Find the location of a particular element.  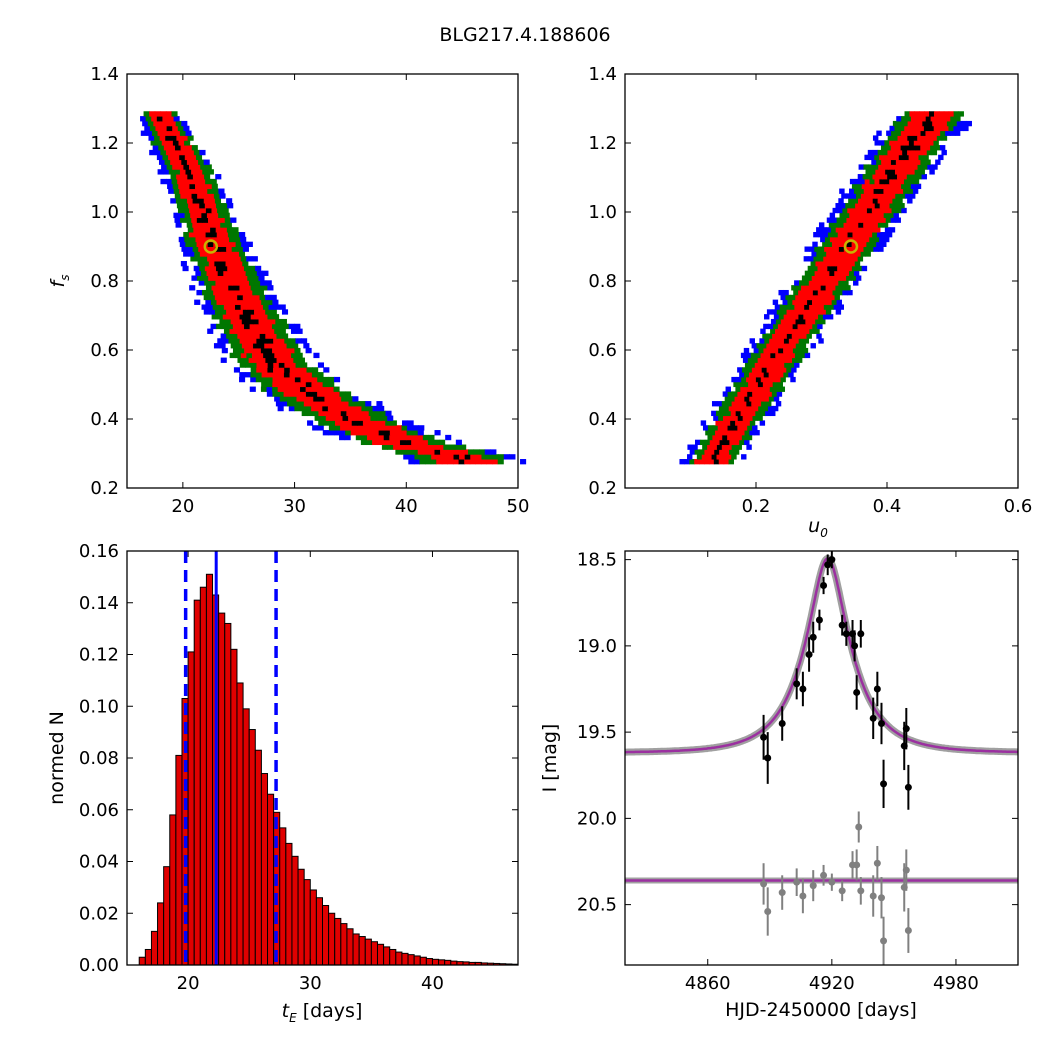

fs-axis-label: fs is located at coordinates (59, 281).